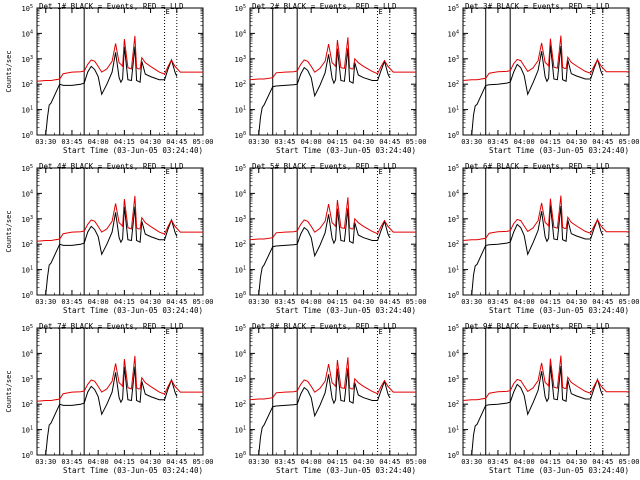 This screenshot has width=640, height=480. I want to click on panel-title: Det 1# BLACK = Events, RED = LLD, so click(111, 6).